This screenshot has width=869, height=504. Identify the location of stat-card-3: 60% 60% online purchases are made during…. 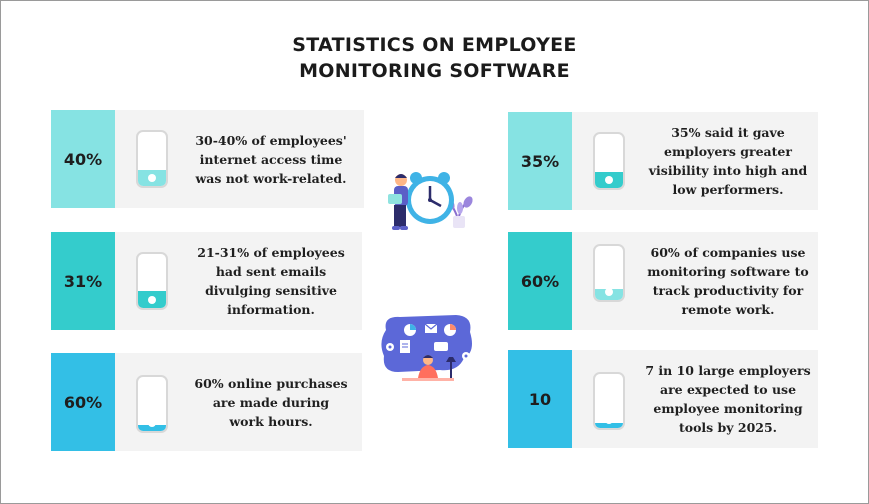
(206, 402).